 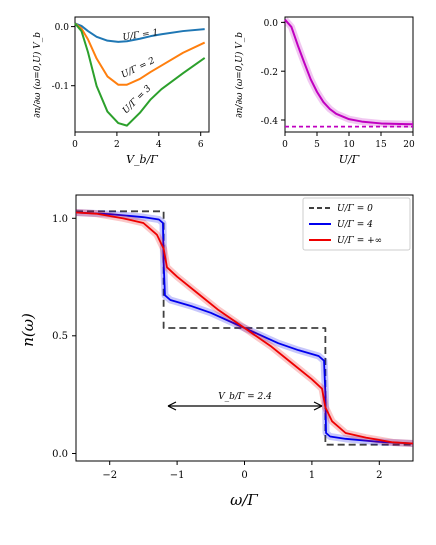 What do you see at coordinates (381, 145) in the screenshot?
I see `tr-xtick-label: 15` at bounding box center [381, 145].